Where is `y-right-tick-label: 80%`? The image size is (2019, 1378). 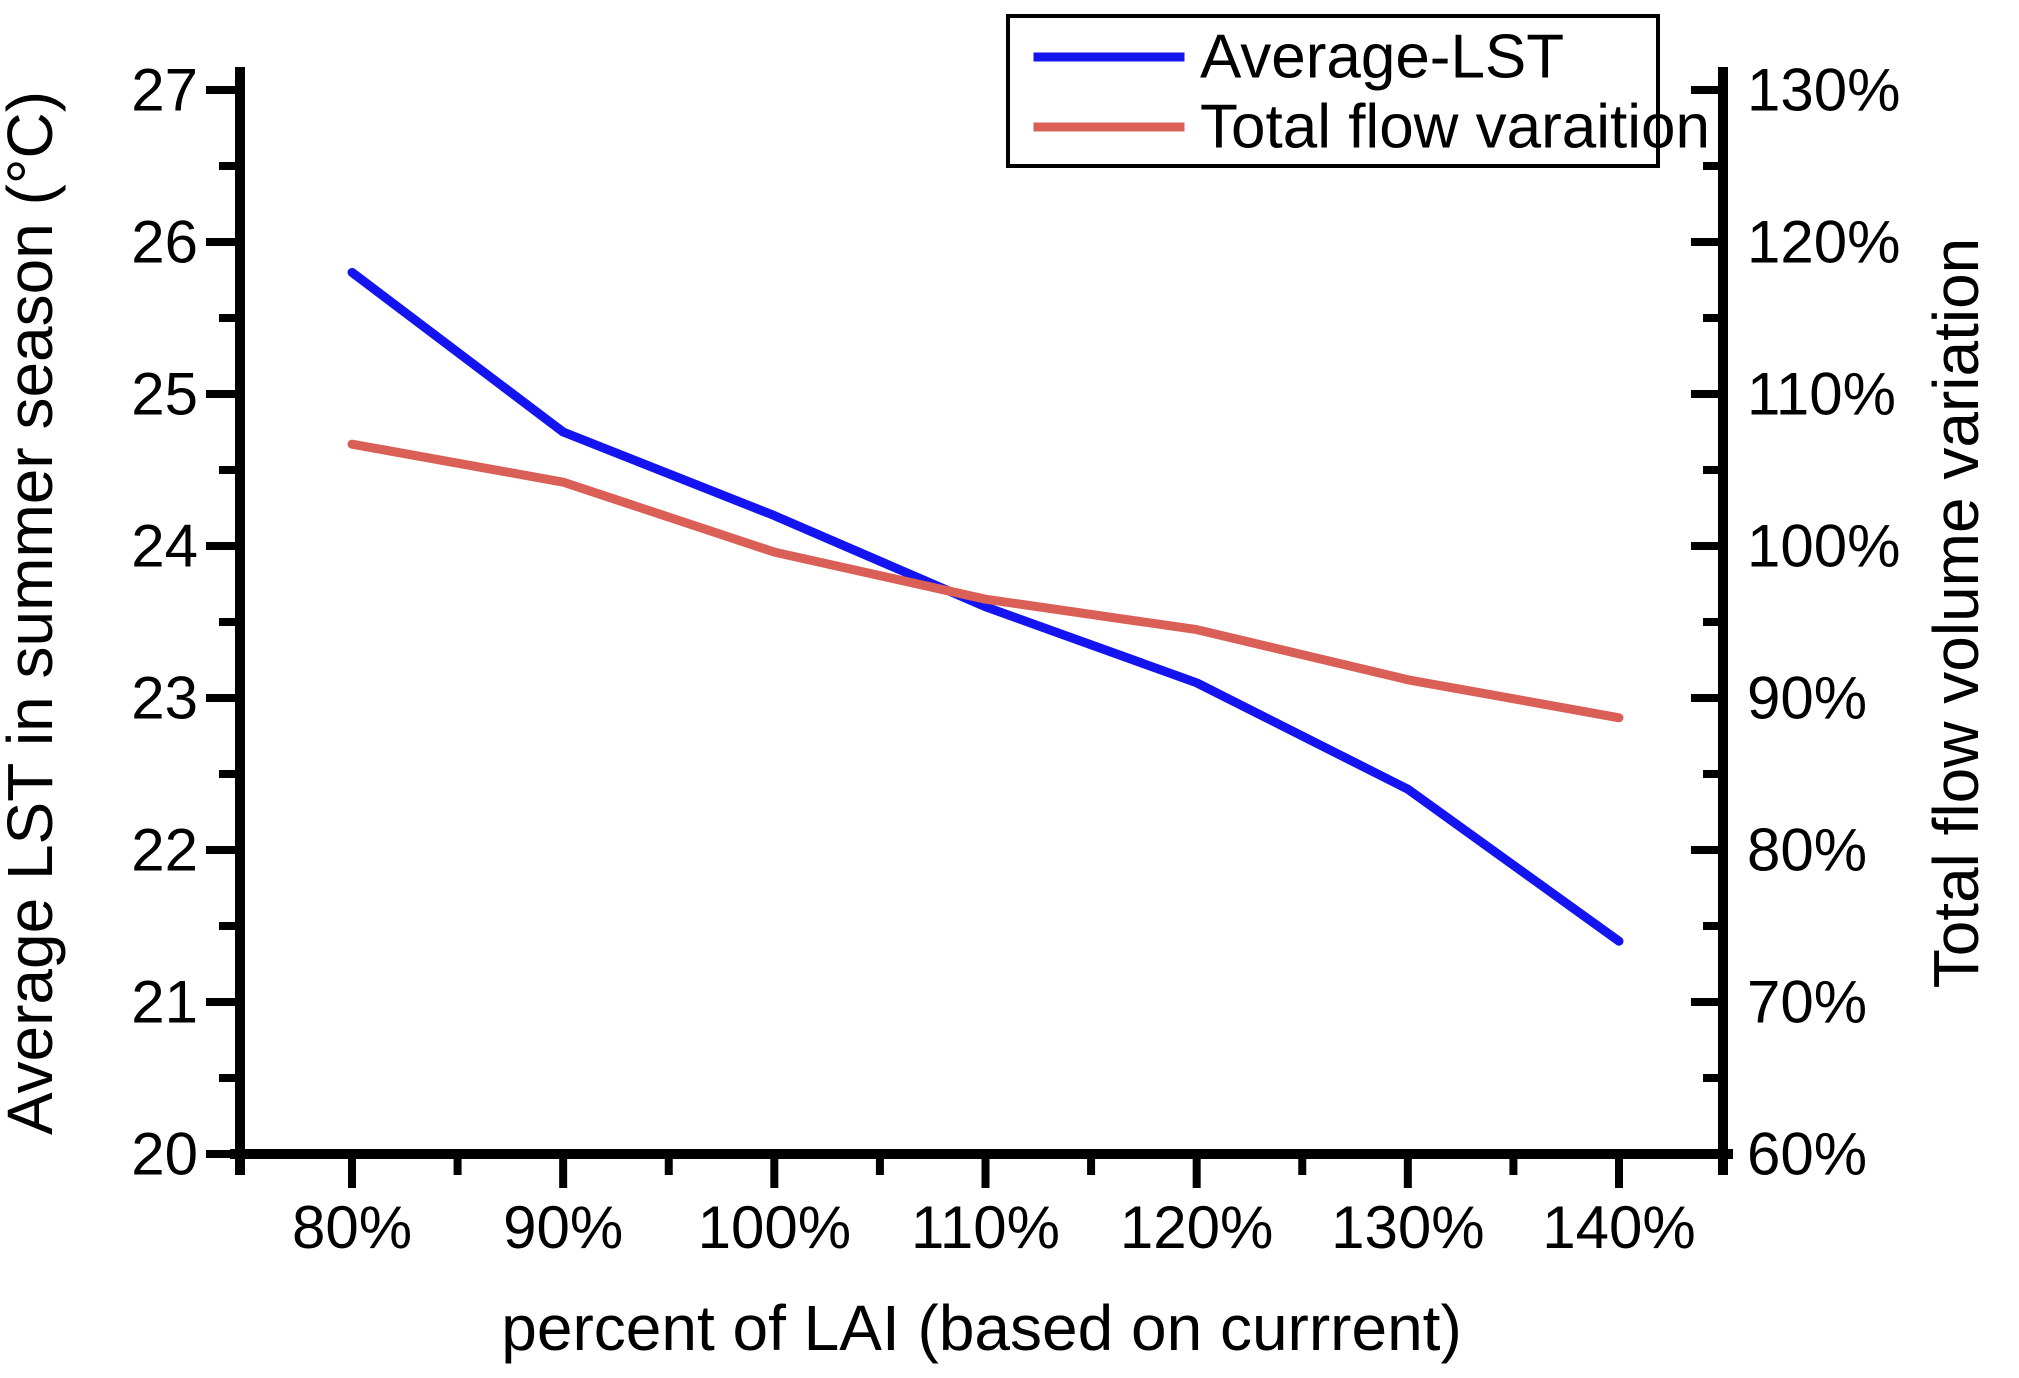
y-right-tick-label: 80% is located at coordinates (1807, 850).